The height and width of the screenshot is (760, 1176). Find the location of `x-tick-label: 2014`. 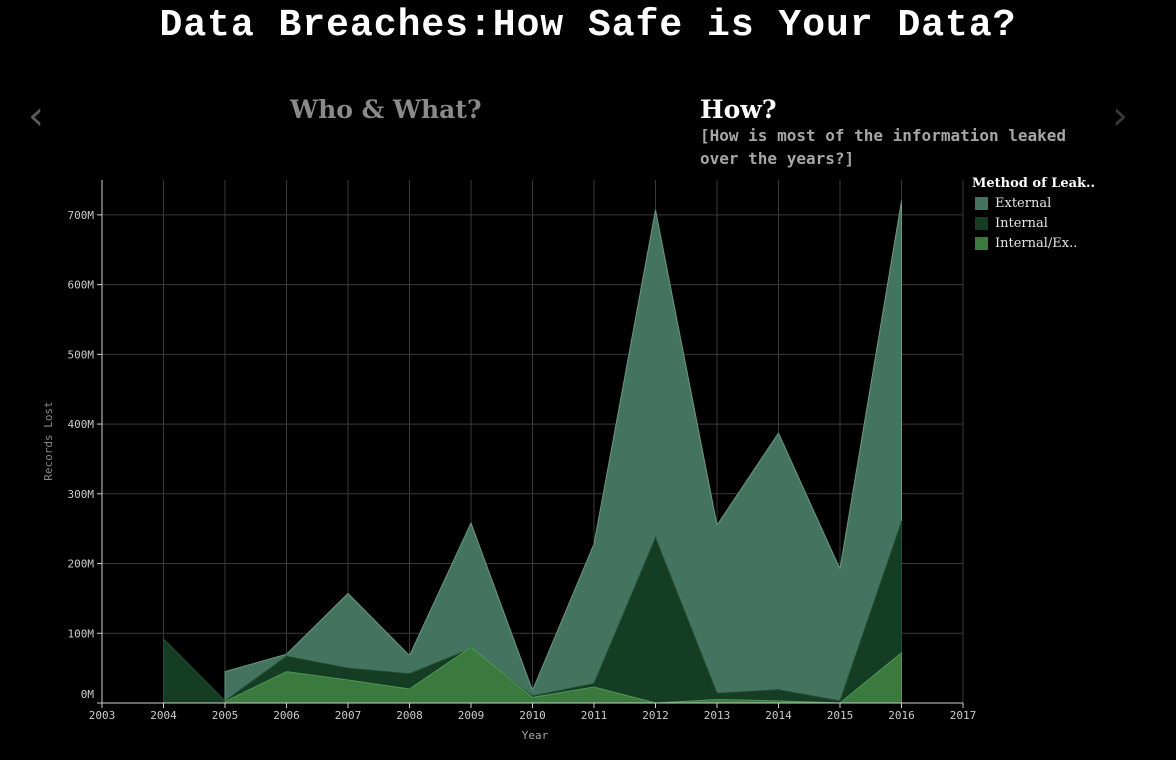

x-tick-label: 2014 is located at coordinates (778, 715).